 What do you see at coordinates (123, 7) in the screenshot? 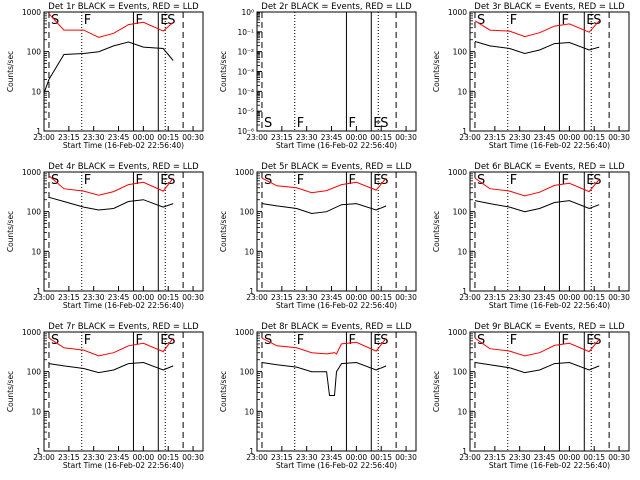
I see `panel-title: Det 1r BLACK = Events, RED = LLD` at bounding box center [123, 7].